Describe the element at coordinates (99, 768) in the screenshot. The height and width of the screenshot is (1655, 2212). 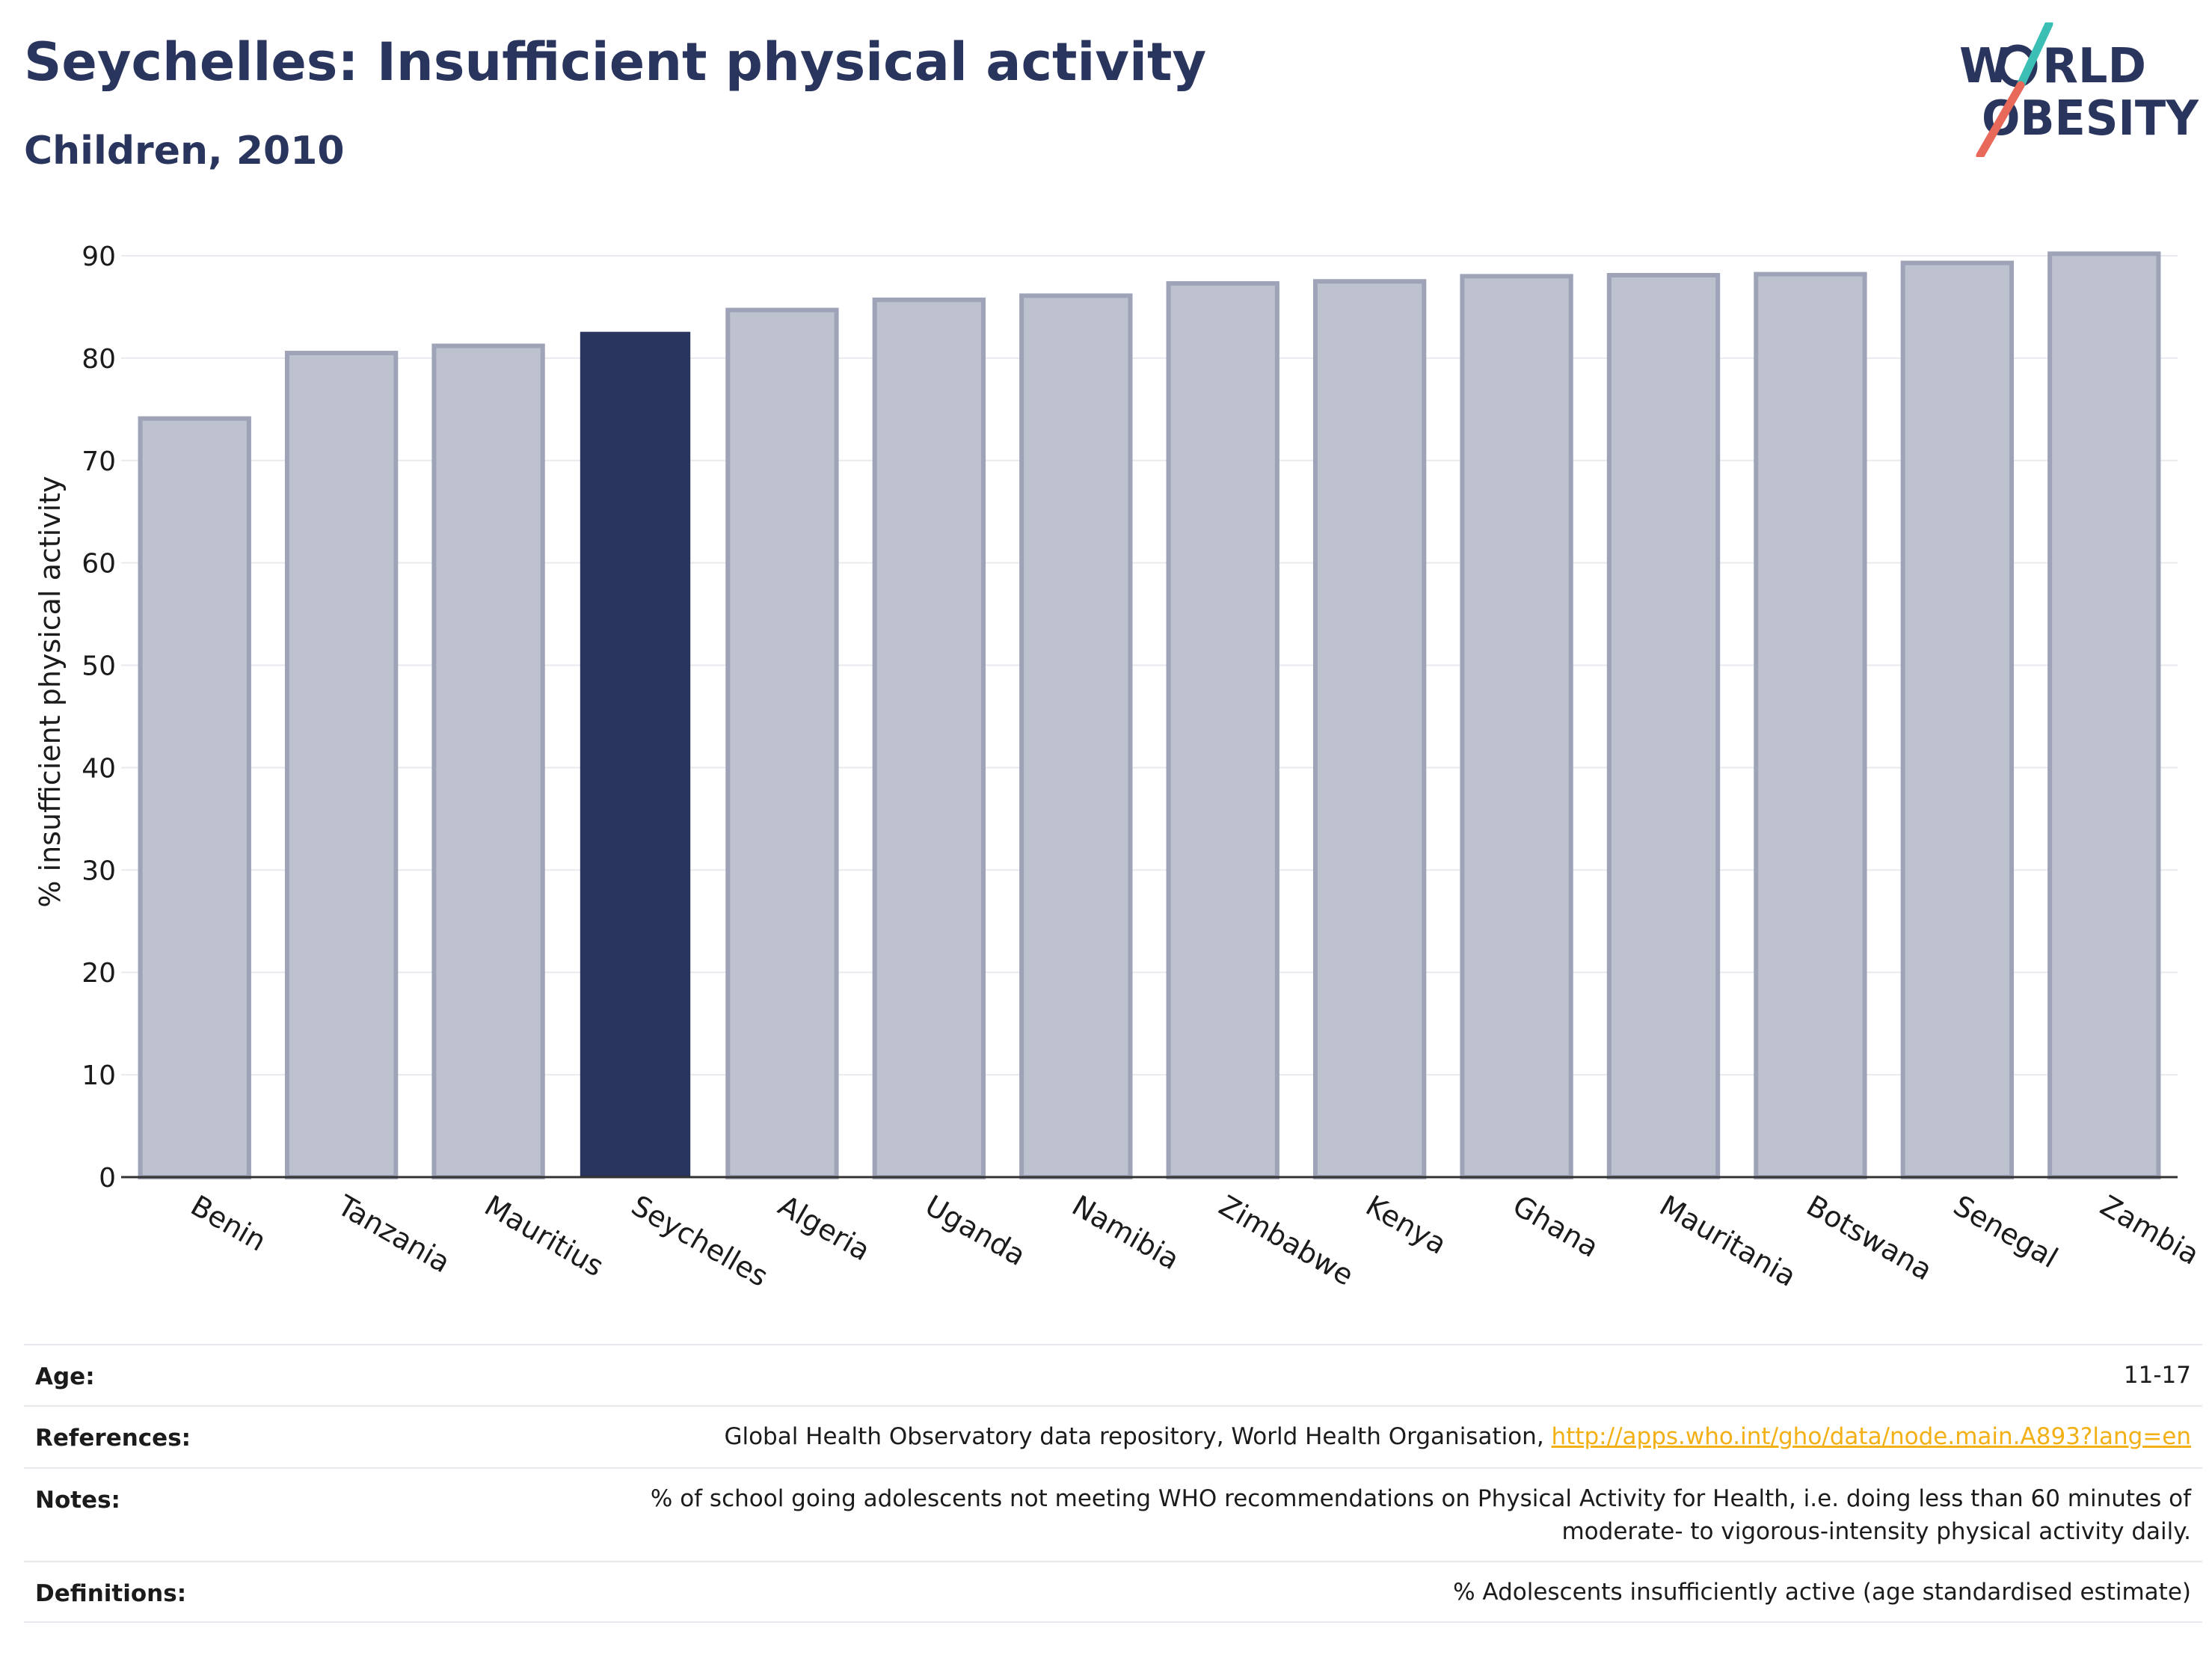
I see `y-tick-label: 40` at that location.